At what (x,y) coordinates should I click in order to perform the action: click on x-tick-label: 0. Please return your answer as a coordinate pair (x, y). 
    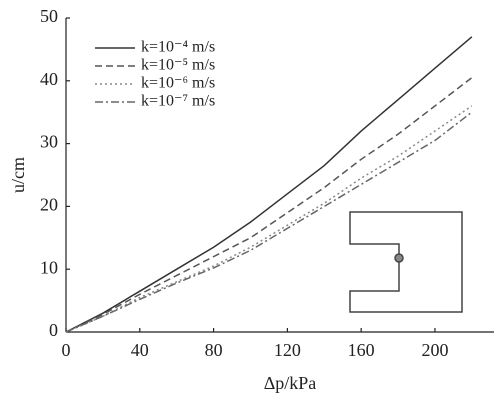
    Looking at the image, I should click on (66, 350).